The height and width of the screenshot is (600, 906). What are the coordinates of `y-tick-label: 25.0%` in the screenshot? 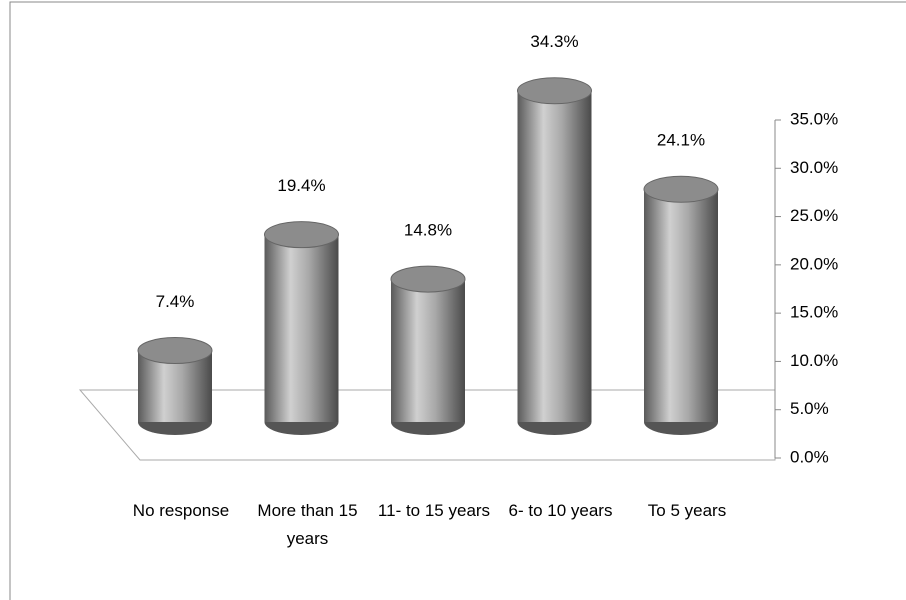 It's located at (814, 215).